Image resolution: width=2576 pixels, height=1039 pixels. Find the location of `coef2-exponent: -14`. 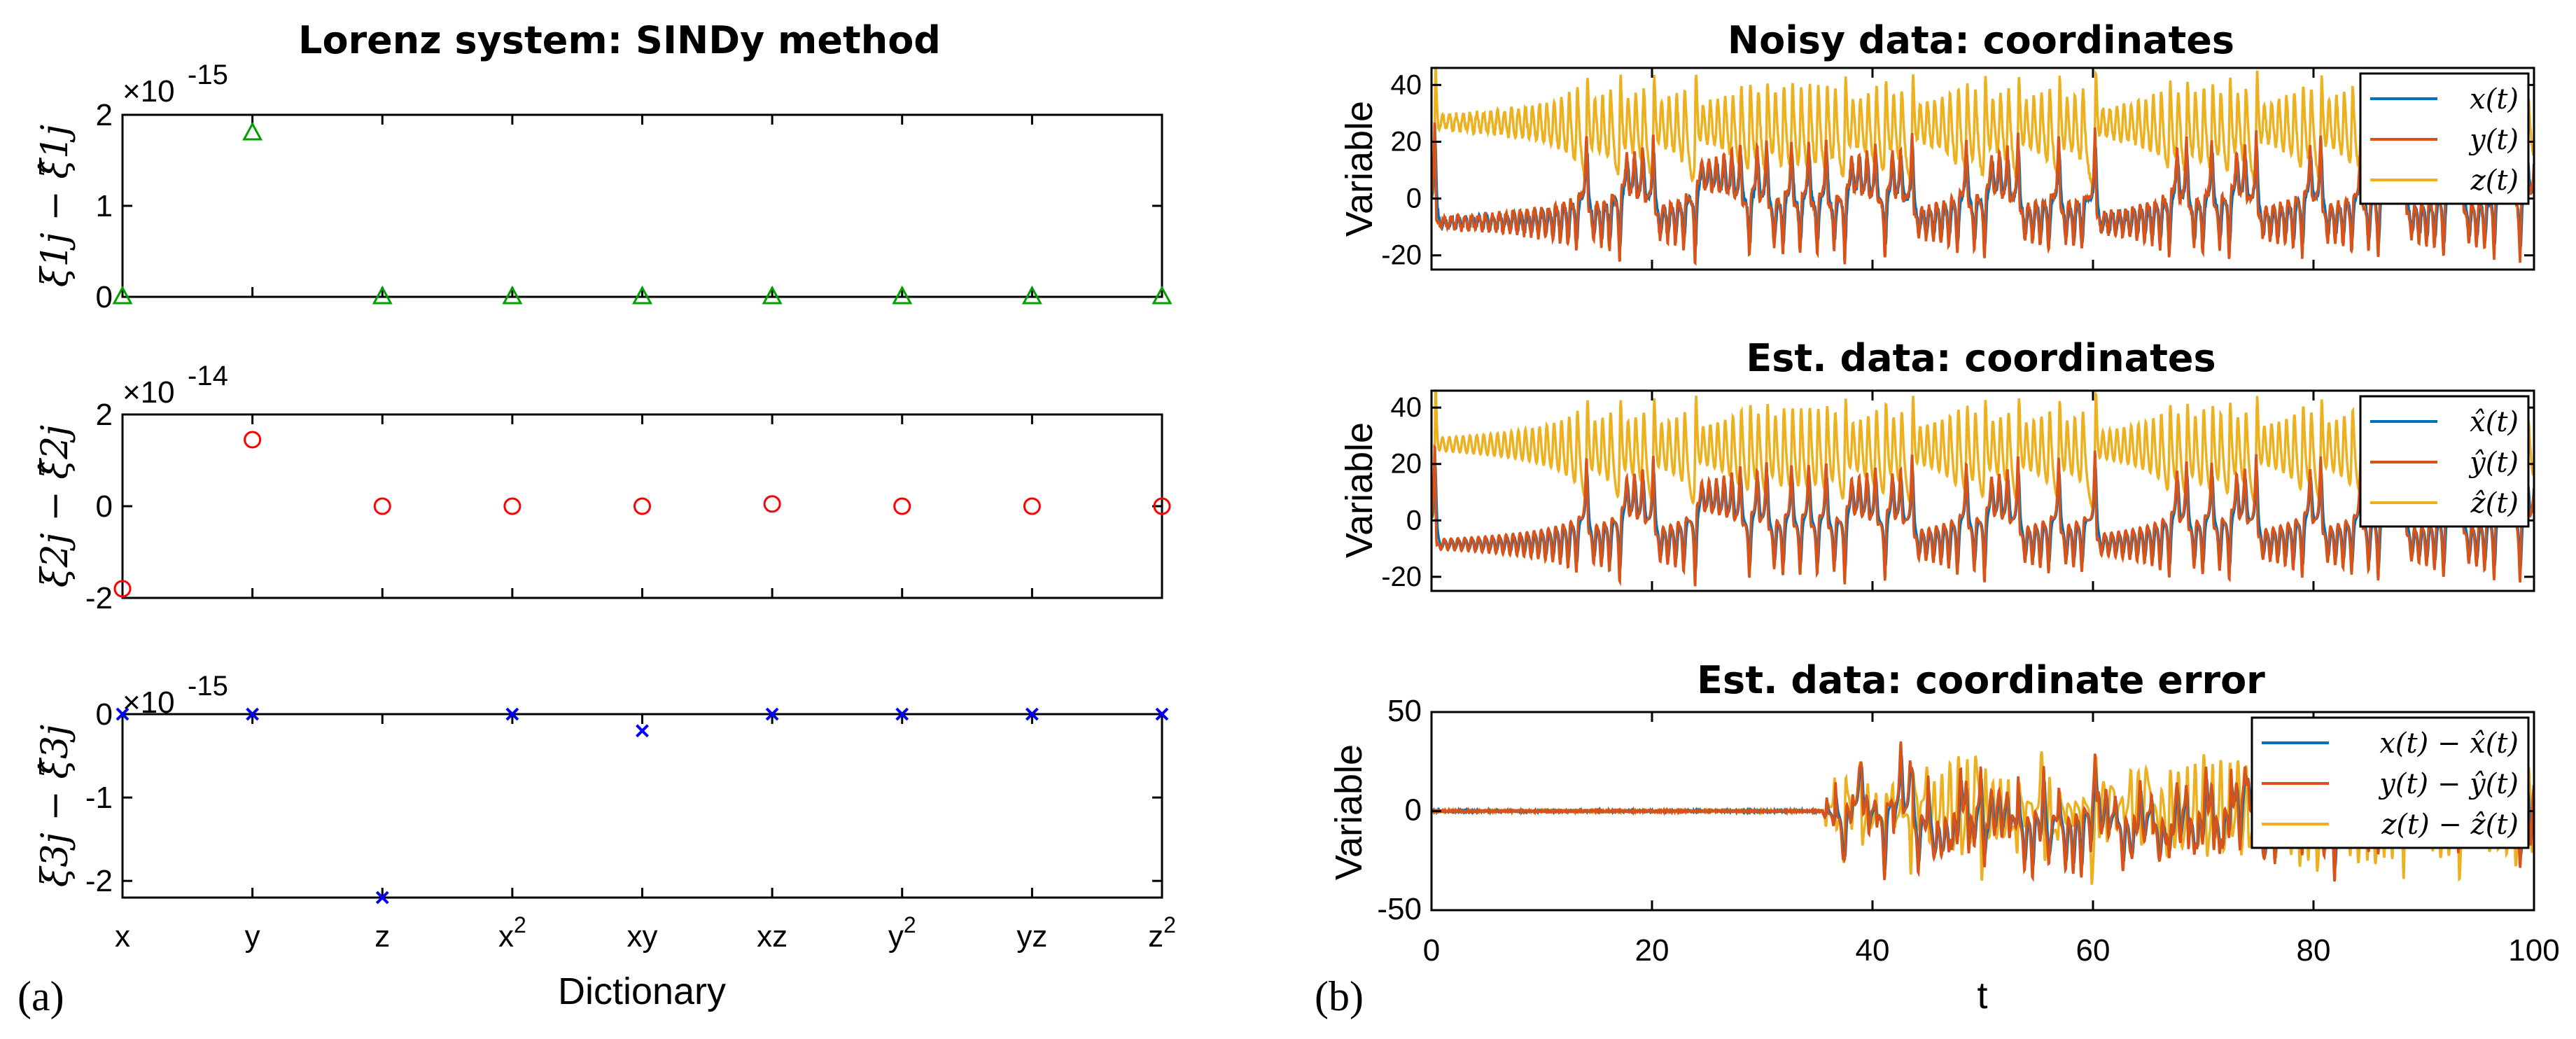

coef2-exponent: -14 is located at coordinates (208, 376).